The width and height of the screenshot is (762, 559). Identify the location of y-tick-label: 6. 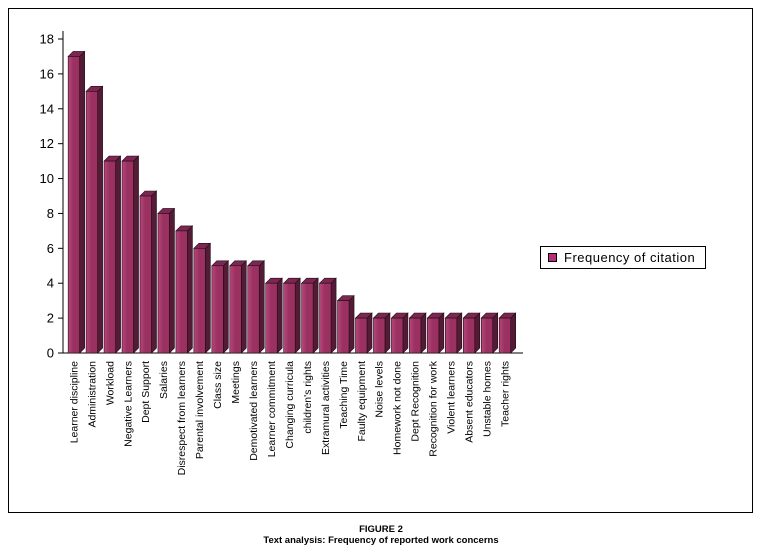
(50, 248).